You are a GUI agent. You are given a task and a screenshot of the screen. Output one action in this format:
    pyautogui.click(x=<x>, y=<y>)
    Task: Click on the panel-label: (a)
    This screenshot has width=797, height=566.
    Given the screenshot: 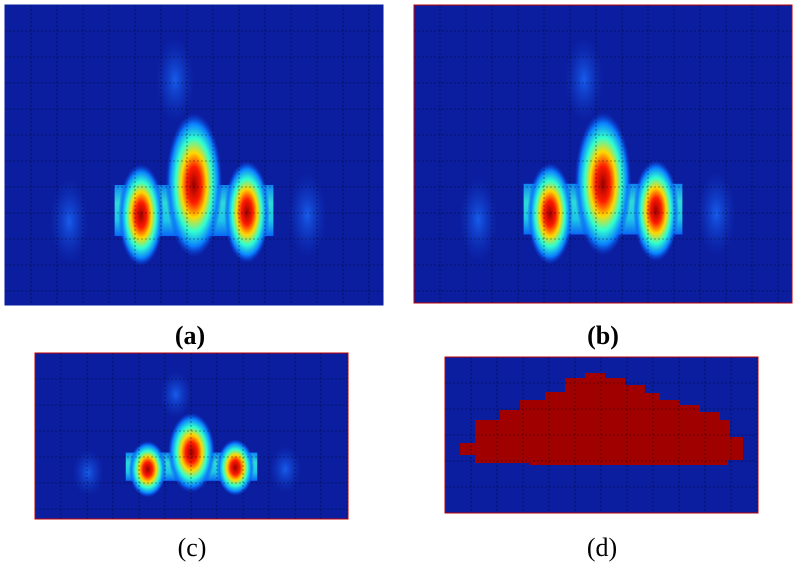 What is the action you would take?
    pyautogui.click(x=190, y=335)
    